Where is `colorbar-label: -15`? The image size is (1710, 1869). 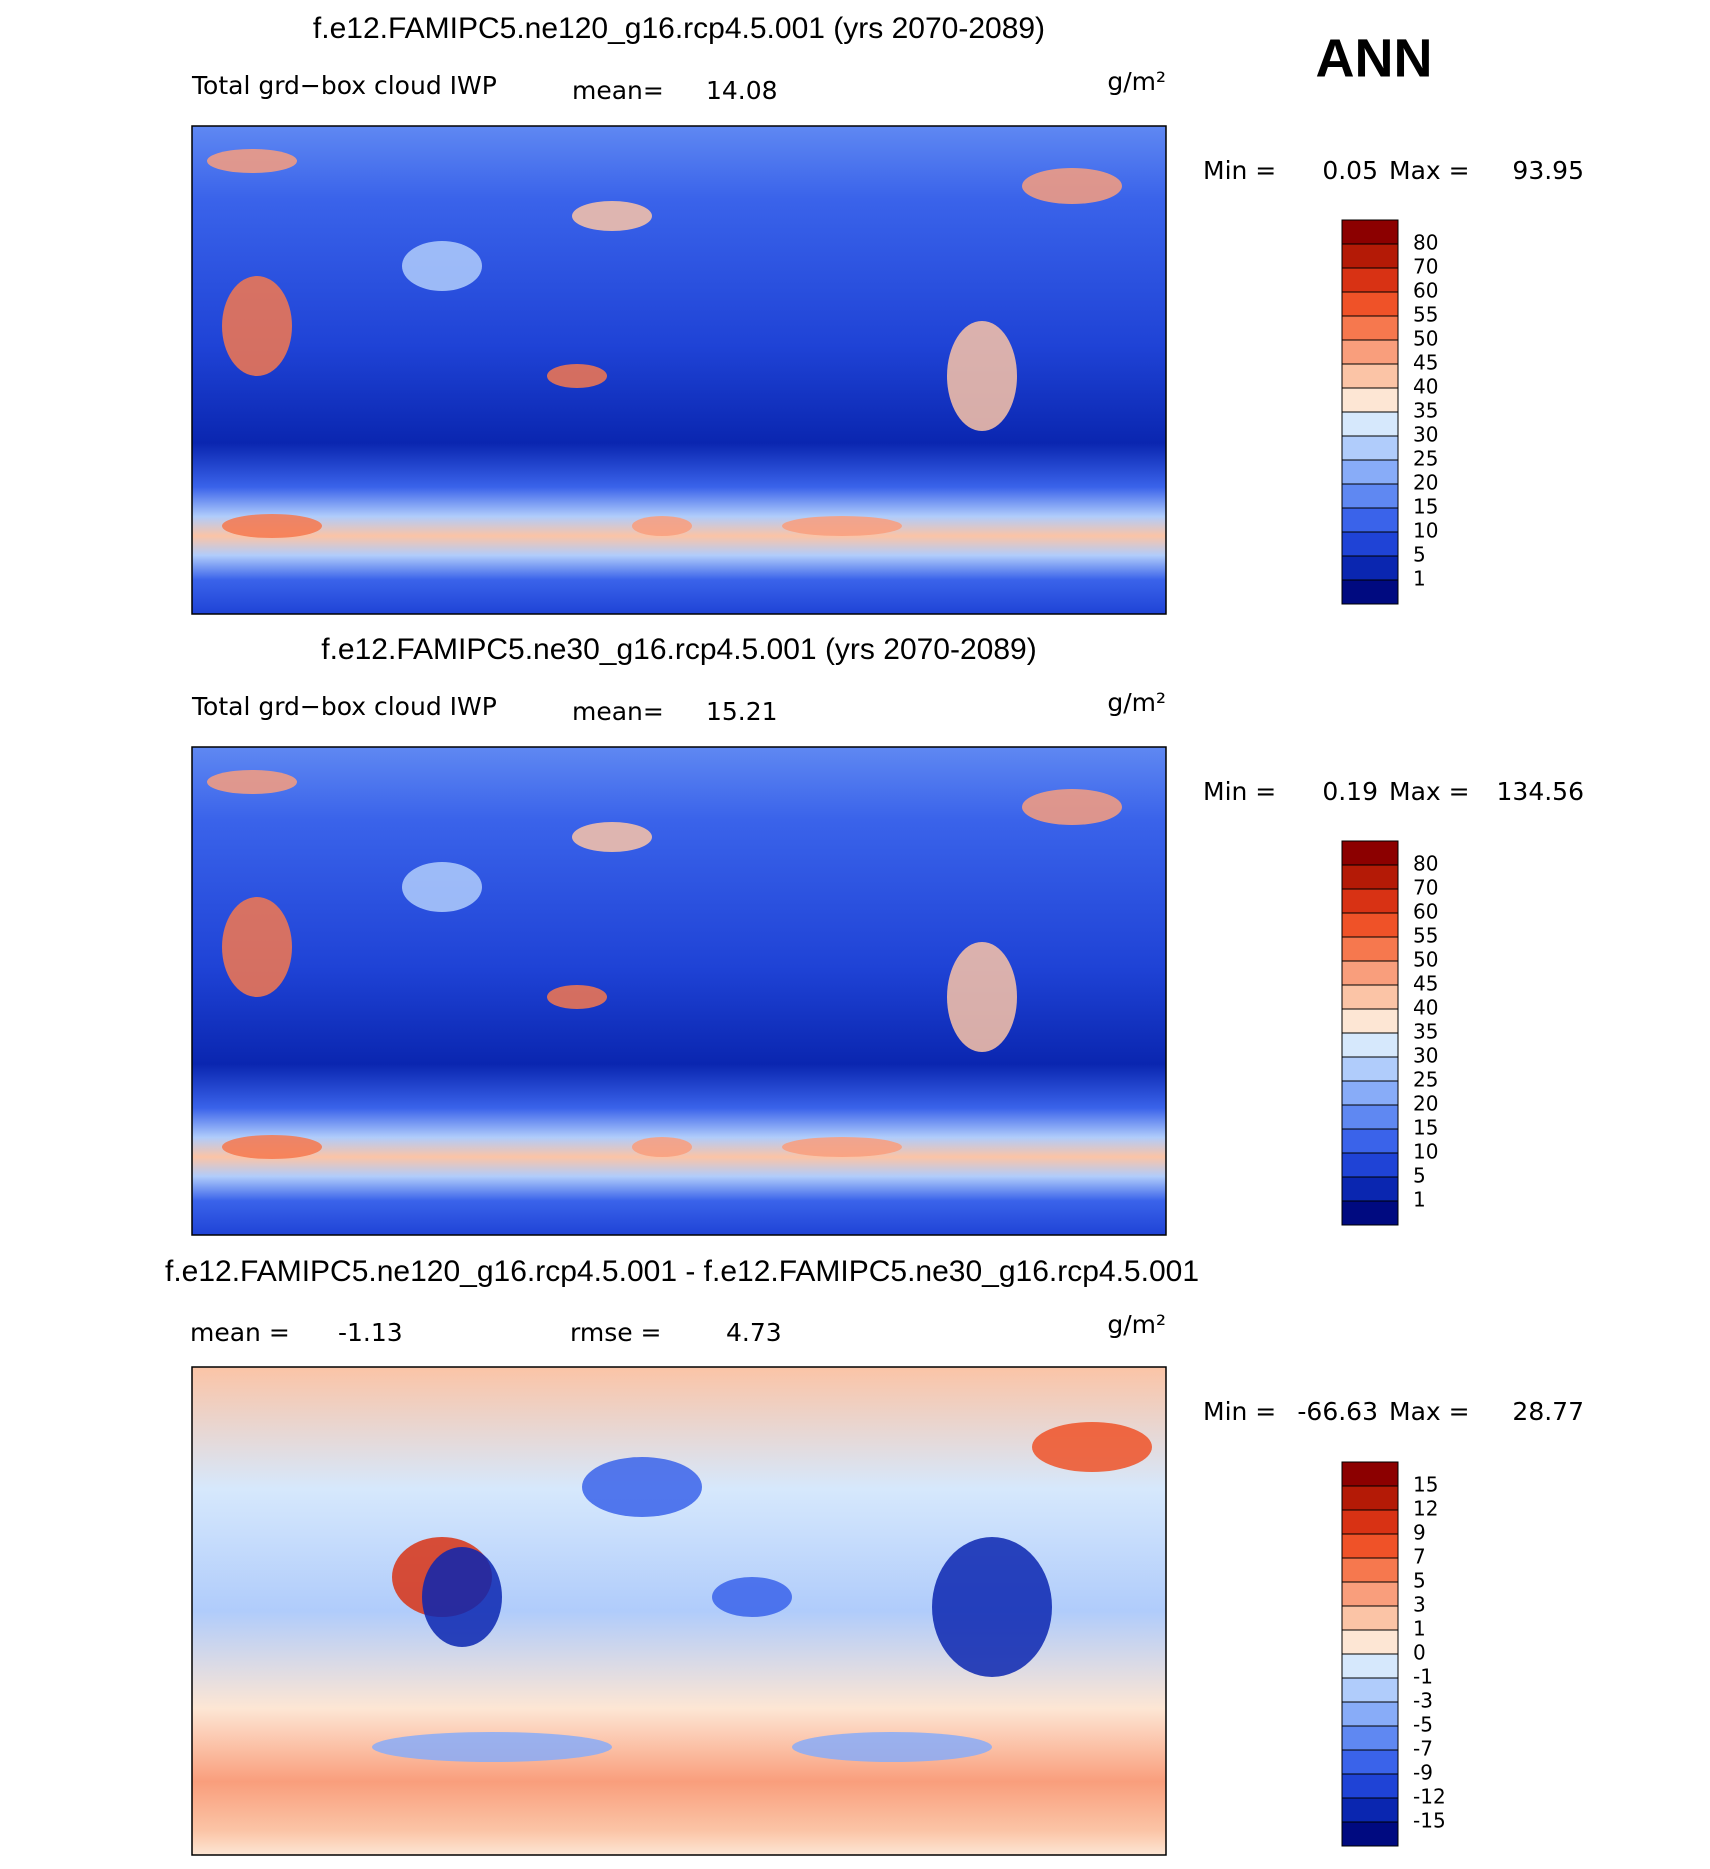 colorbar-label: -15 is located at coordinates (1429, 1821).